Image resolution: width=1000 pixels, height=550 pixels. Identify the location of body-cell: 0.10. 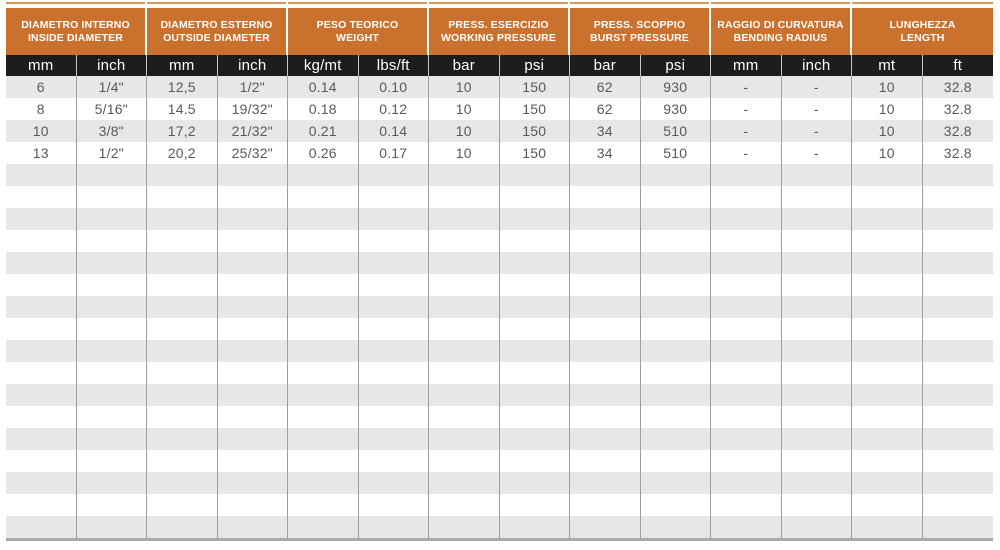
(394, 87).